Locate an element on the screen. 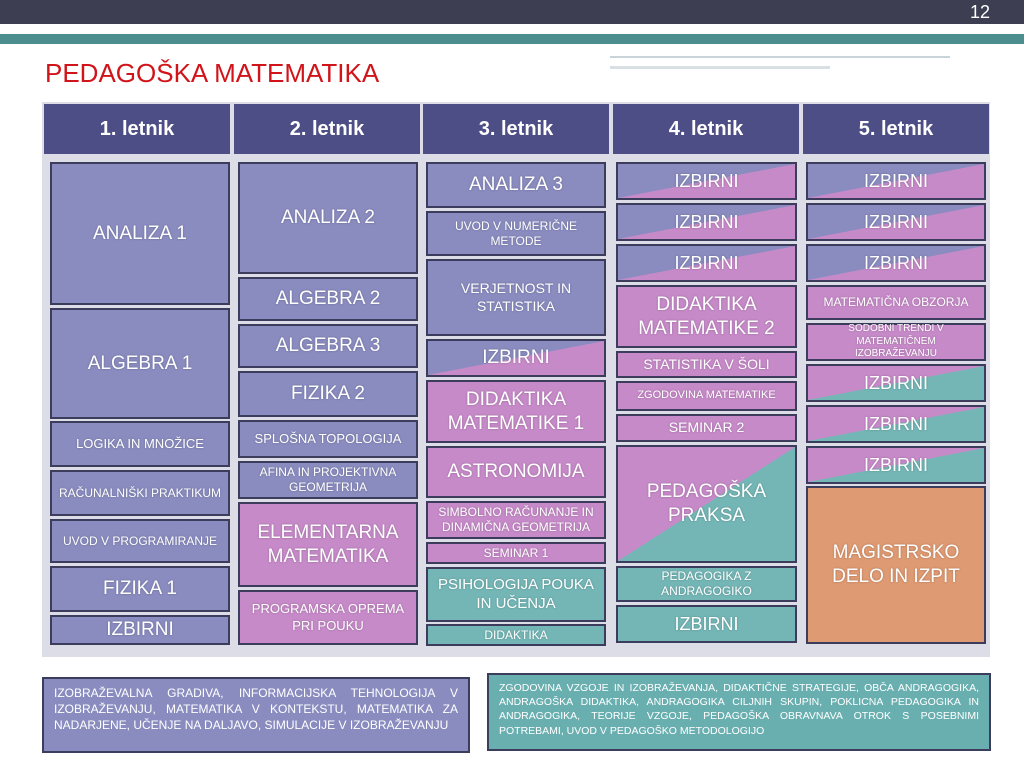  course-cell: SEMINAR 2 is located at coordinates (706, 428).